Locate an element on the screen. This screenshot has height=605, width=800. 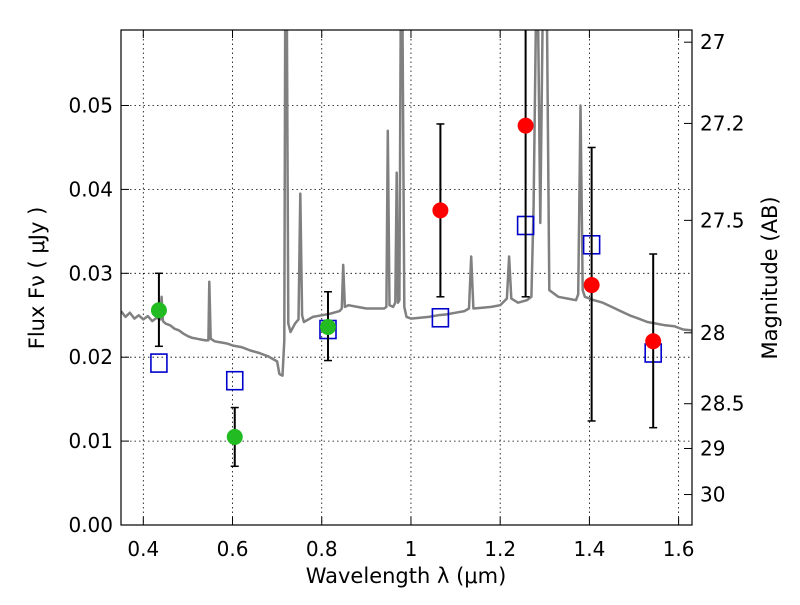
y2-axis-title: Magnitude (AB) is located at coordinates (770, 277).